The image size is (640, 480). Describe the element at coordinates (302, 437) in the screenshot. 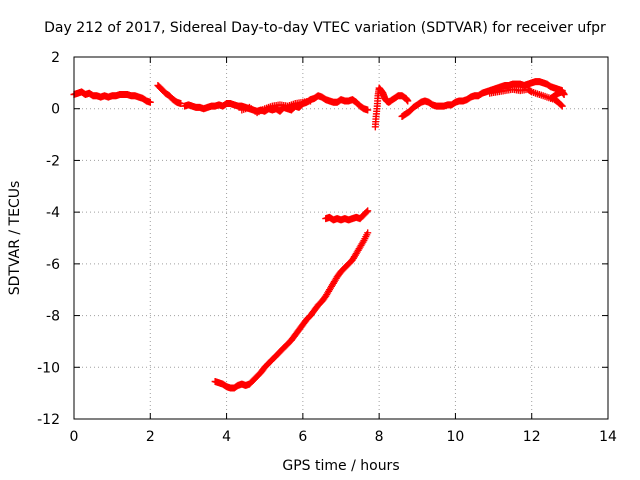

I see `x-tick-label: 6` at that location.